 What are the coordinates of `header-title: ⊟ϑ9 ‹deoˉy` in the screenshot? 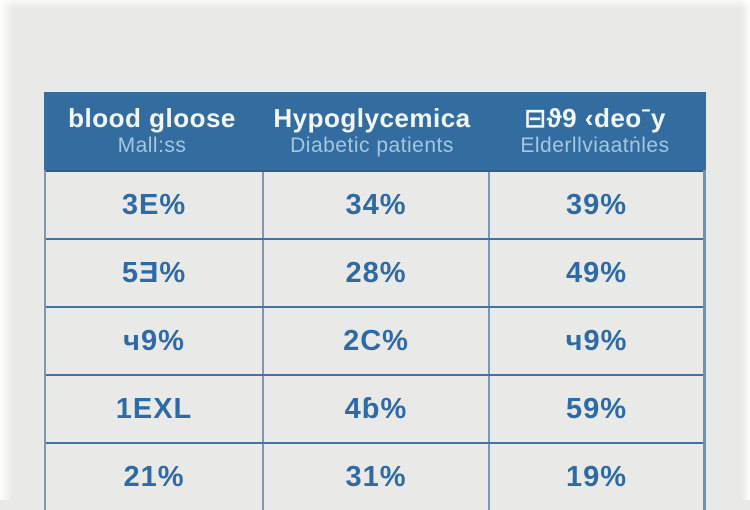 It's located at (595, 117).